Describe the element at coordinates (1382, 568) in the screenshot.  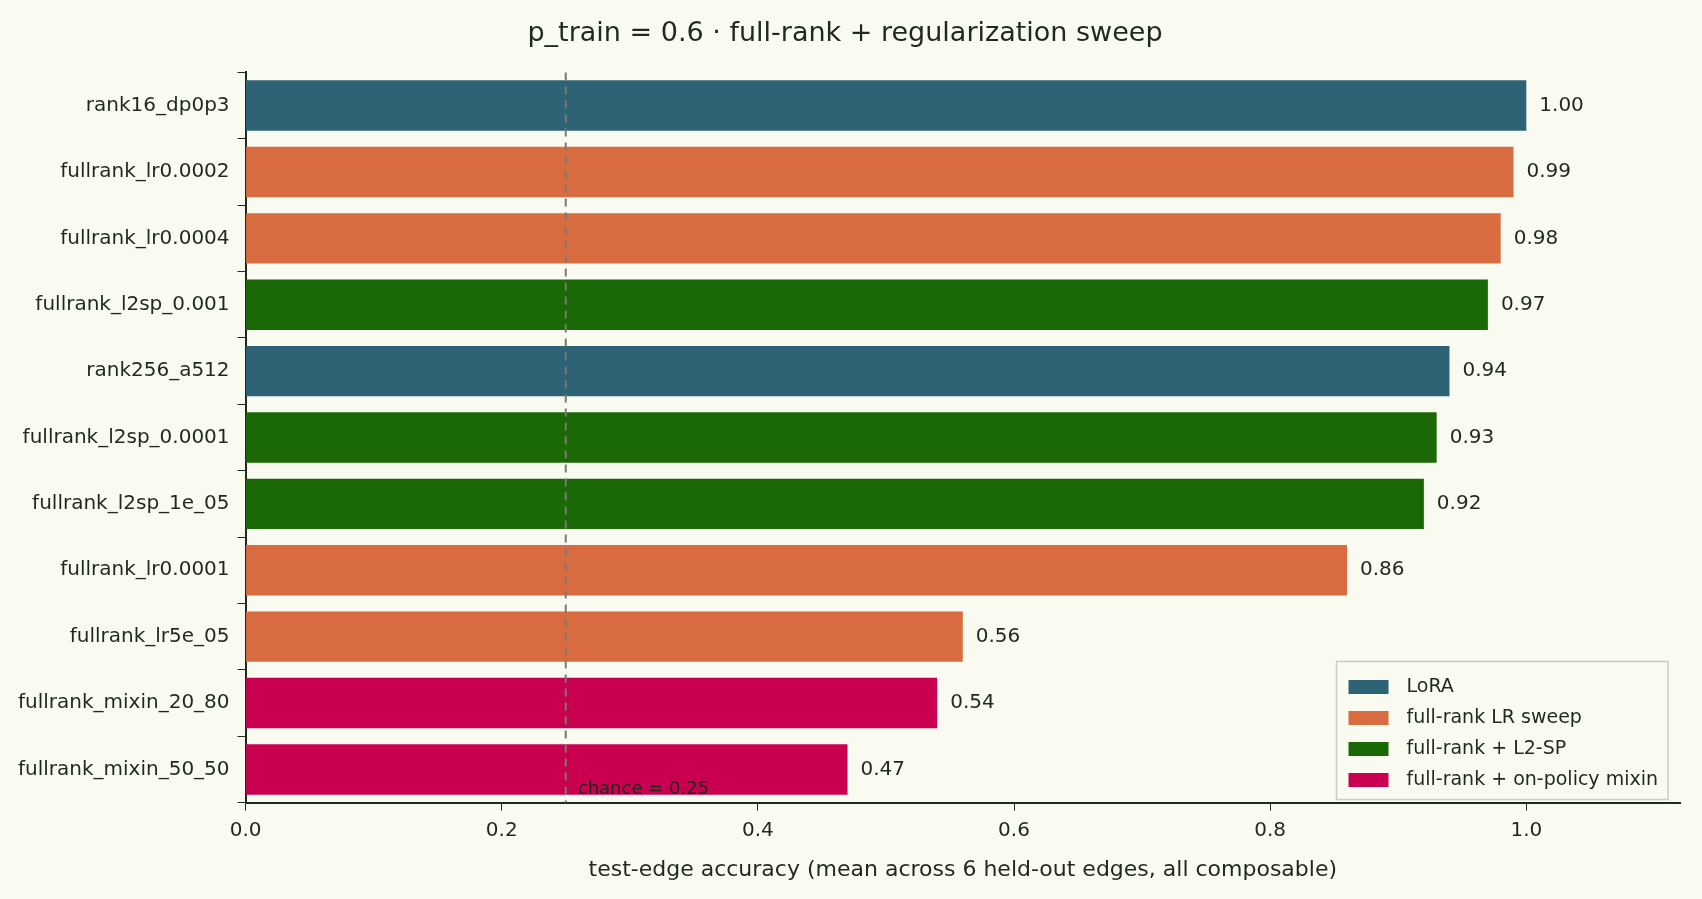
I see `data-label: 0.86` at that location.